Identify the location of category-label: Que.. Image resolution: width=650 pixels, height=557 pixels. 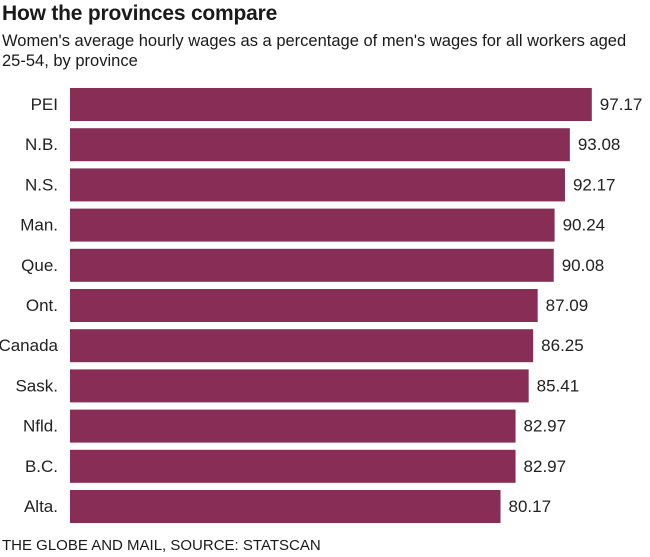
(39, 265).